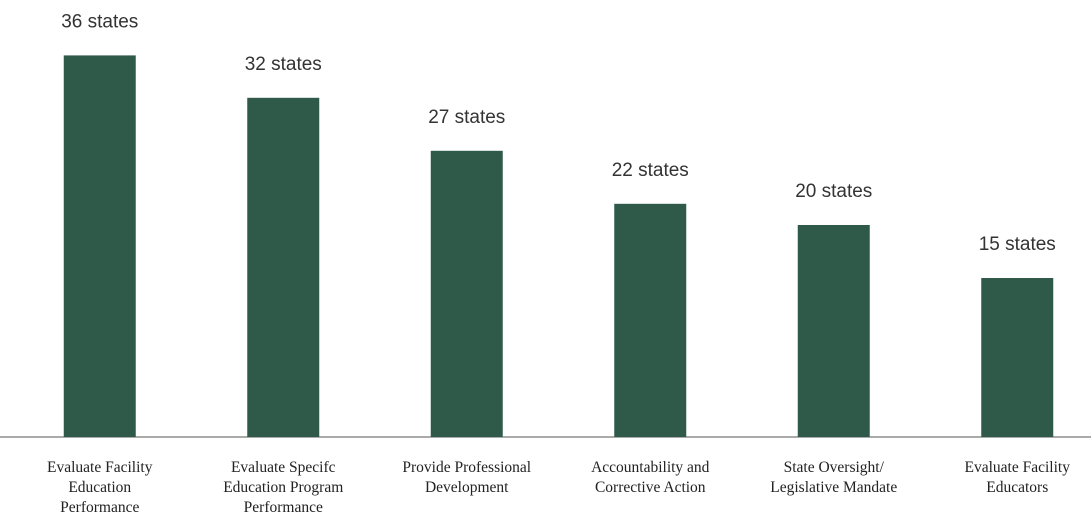 This screenshot has height=529, width=1091. Describe the element at coordinates (100, 487) in the screenshot. I see `category-label: Evaluate Facility Education Performance` at that location.